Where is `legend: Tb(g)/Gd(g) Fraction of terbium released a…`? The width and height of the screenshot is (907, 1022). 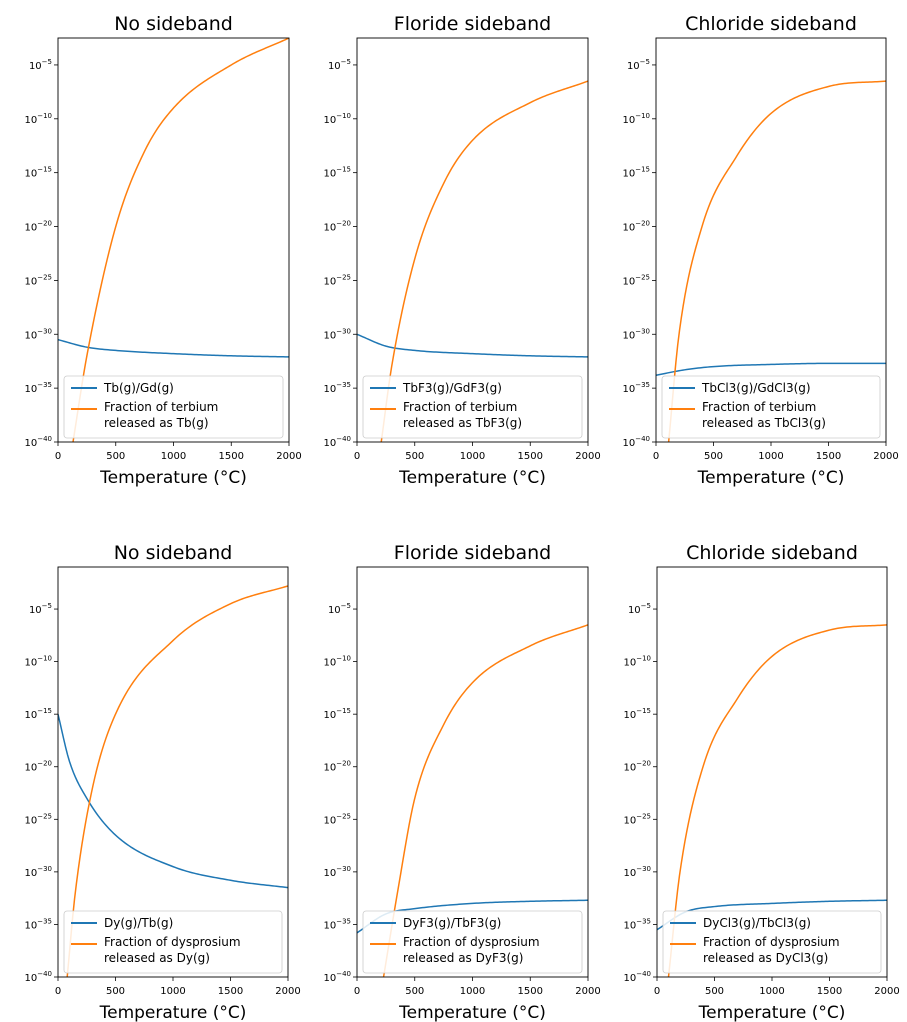 legend: Tb(g)/Gd(g) Fraction of terbium released a… is located at coordinates (173, 407).